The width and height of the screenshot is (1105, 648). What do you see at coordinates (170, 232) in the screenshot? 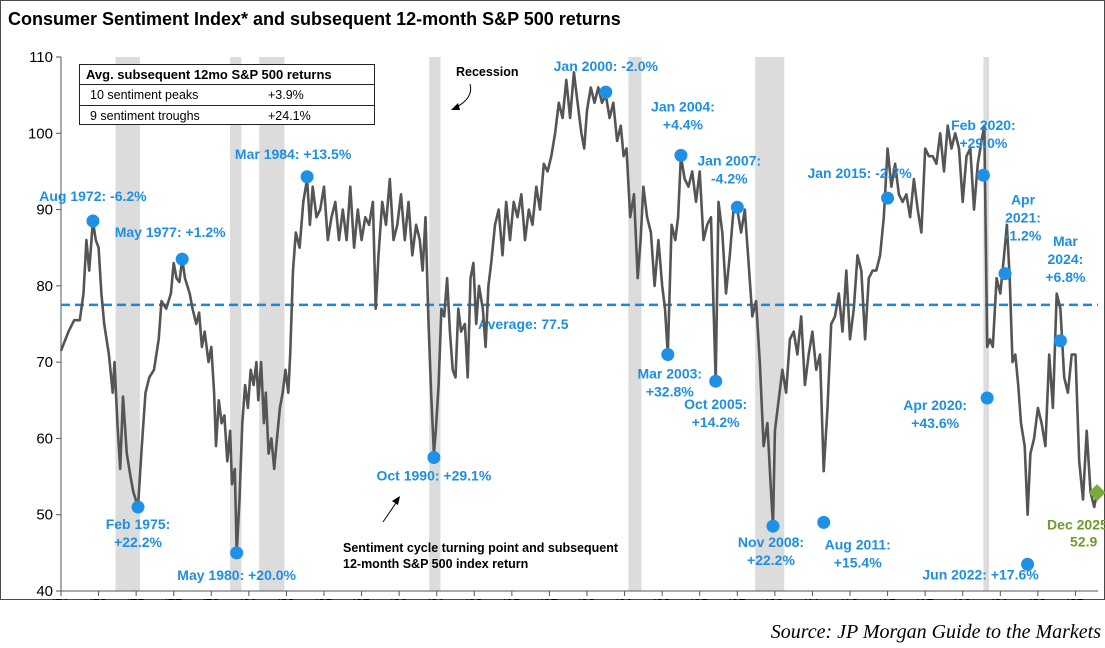
I see `turning-point-label: May 1977: +1.2%` at bounding box center [170, 232].